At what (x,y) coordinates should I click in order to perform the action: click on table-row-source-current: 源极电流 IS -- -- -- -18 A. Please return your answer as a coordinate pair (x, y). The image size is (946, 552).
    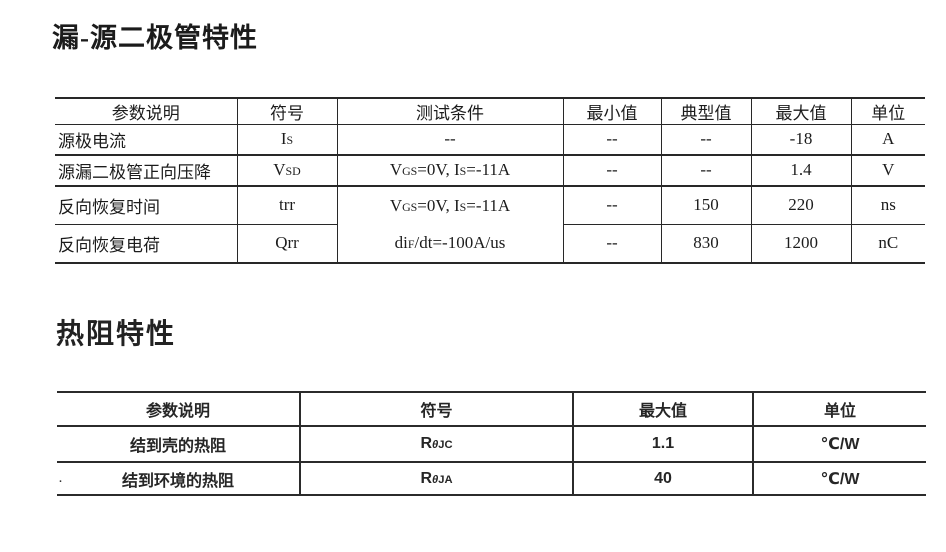
    Looking at the image, I should click on (490, 140).